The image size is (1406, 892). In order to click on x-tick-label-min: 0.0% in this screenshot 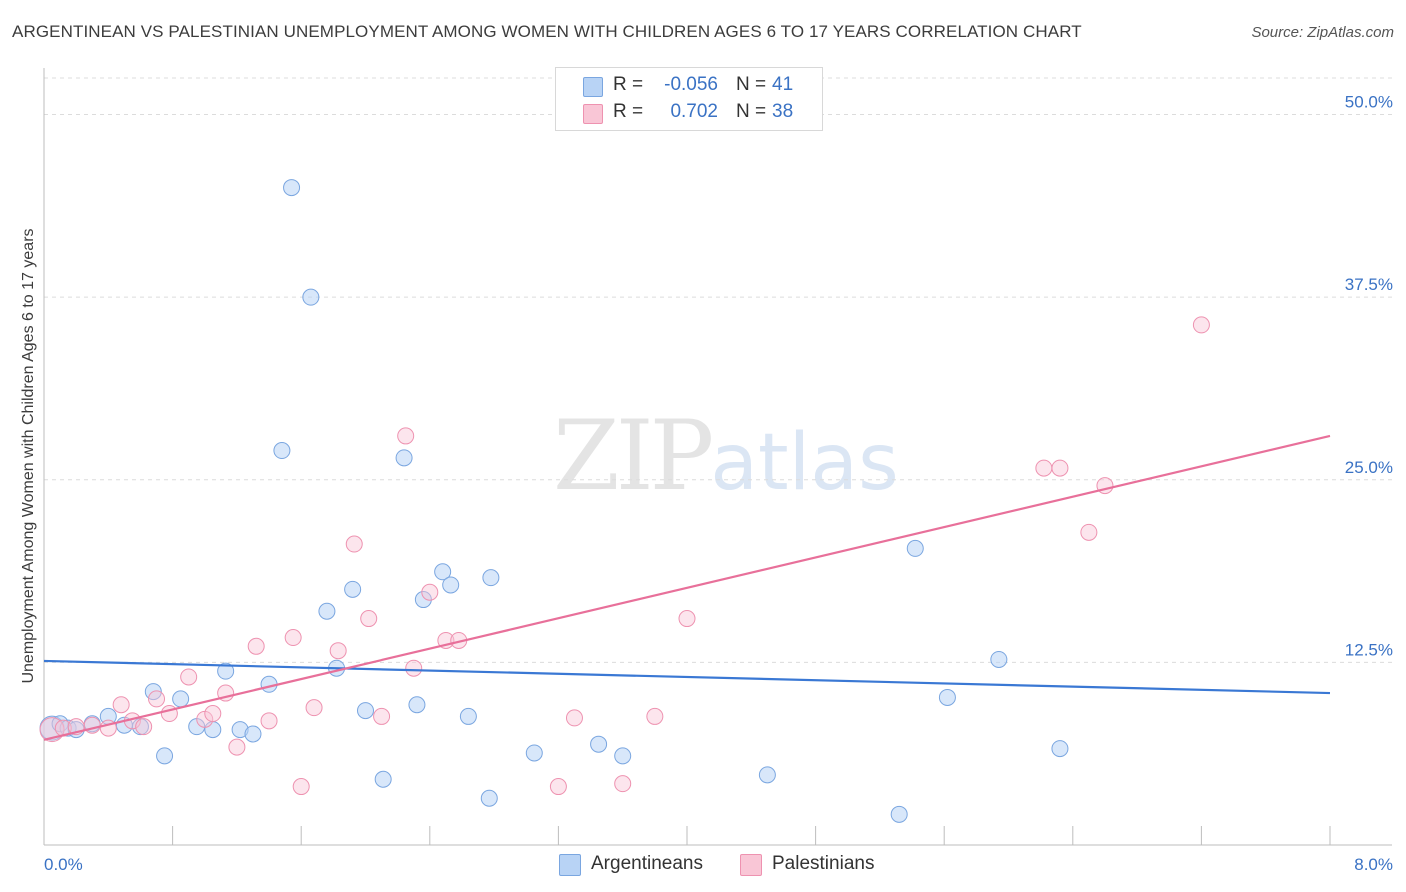, I will do `click(63, 864)`.